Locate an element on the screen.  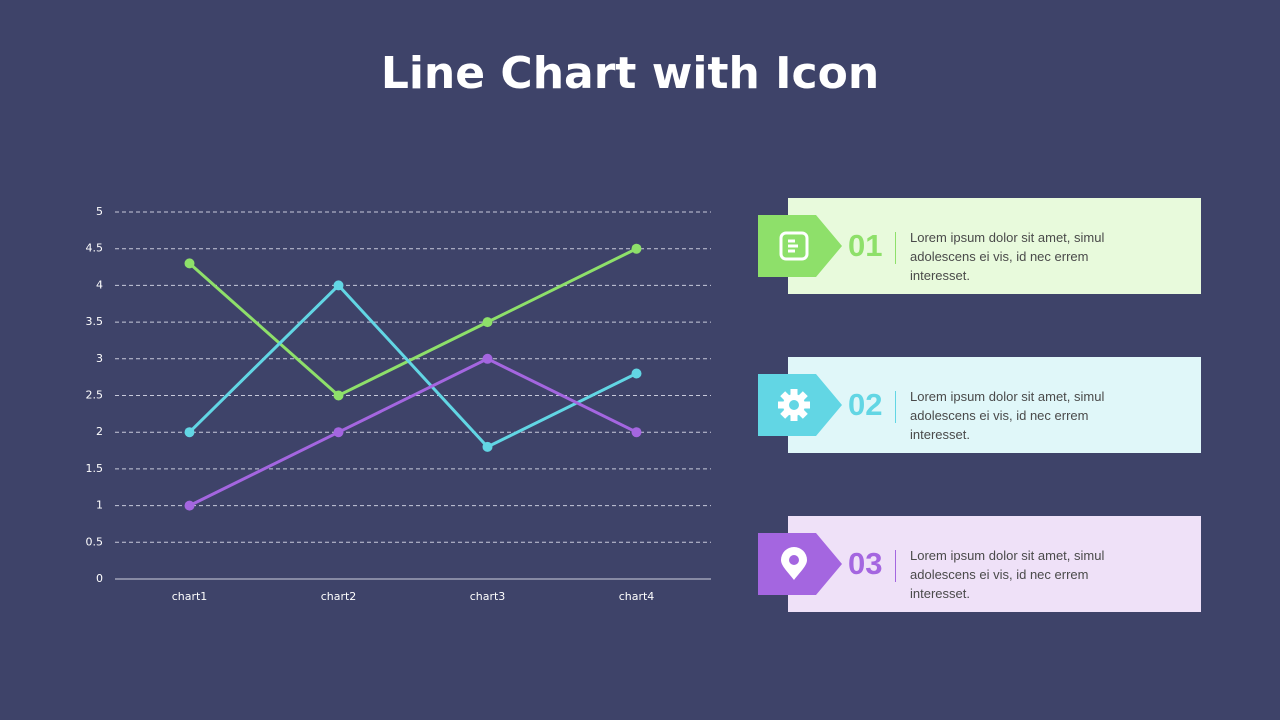
x-tick-label: chart2 is located at coordinates (339, 596).